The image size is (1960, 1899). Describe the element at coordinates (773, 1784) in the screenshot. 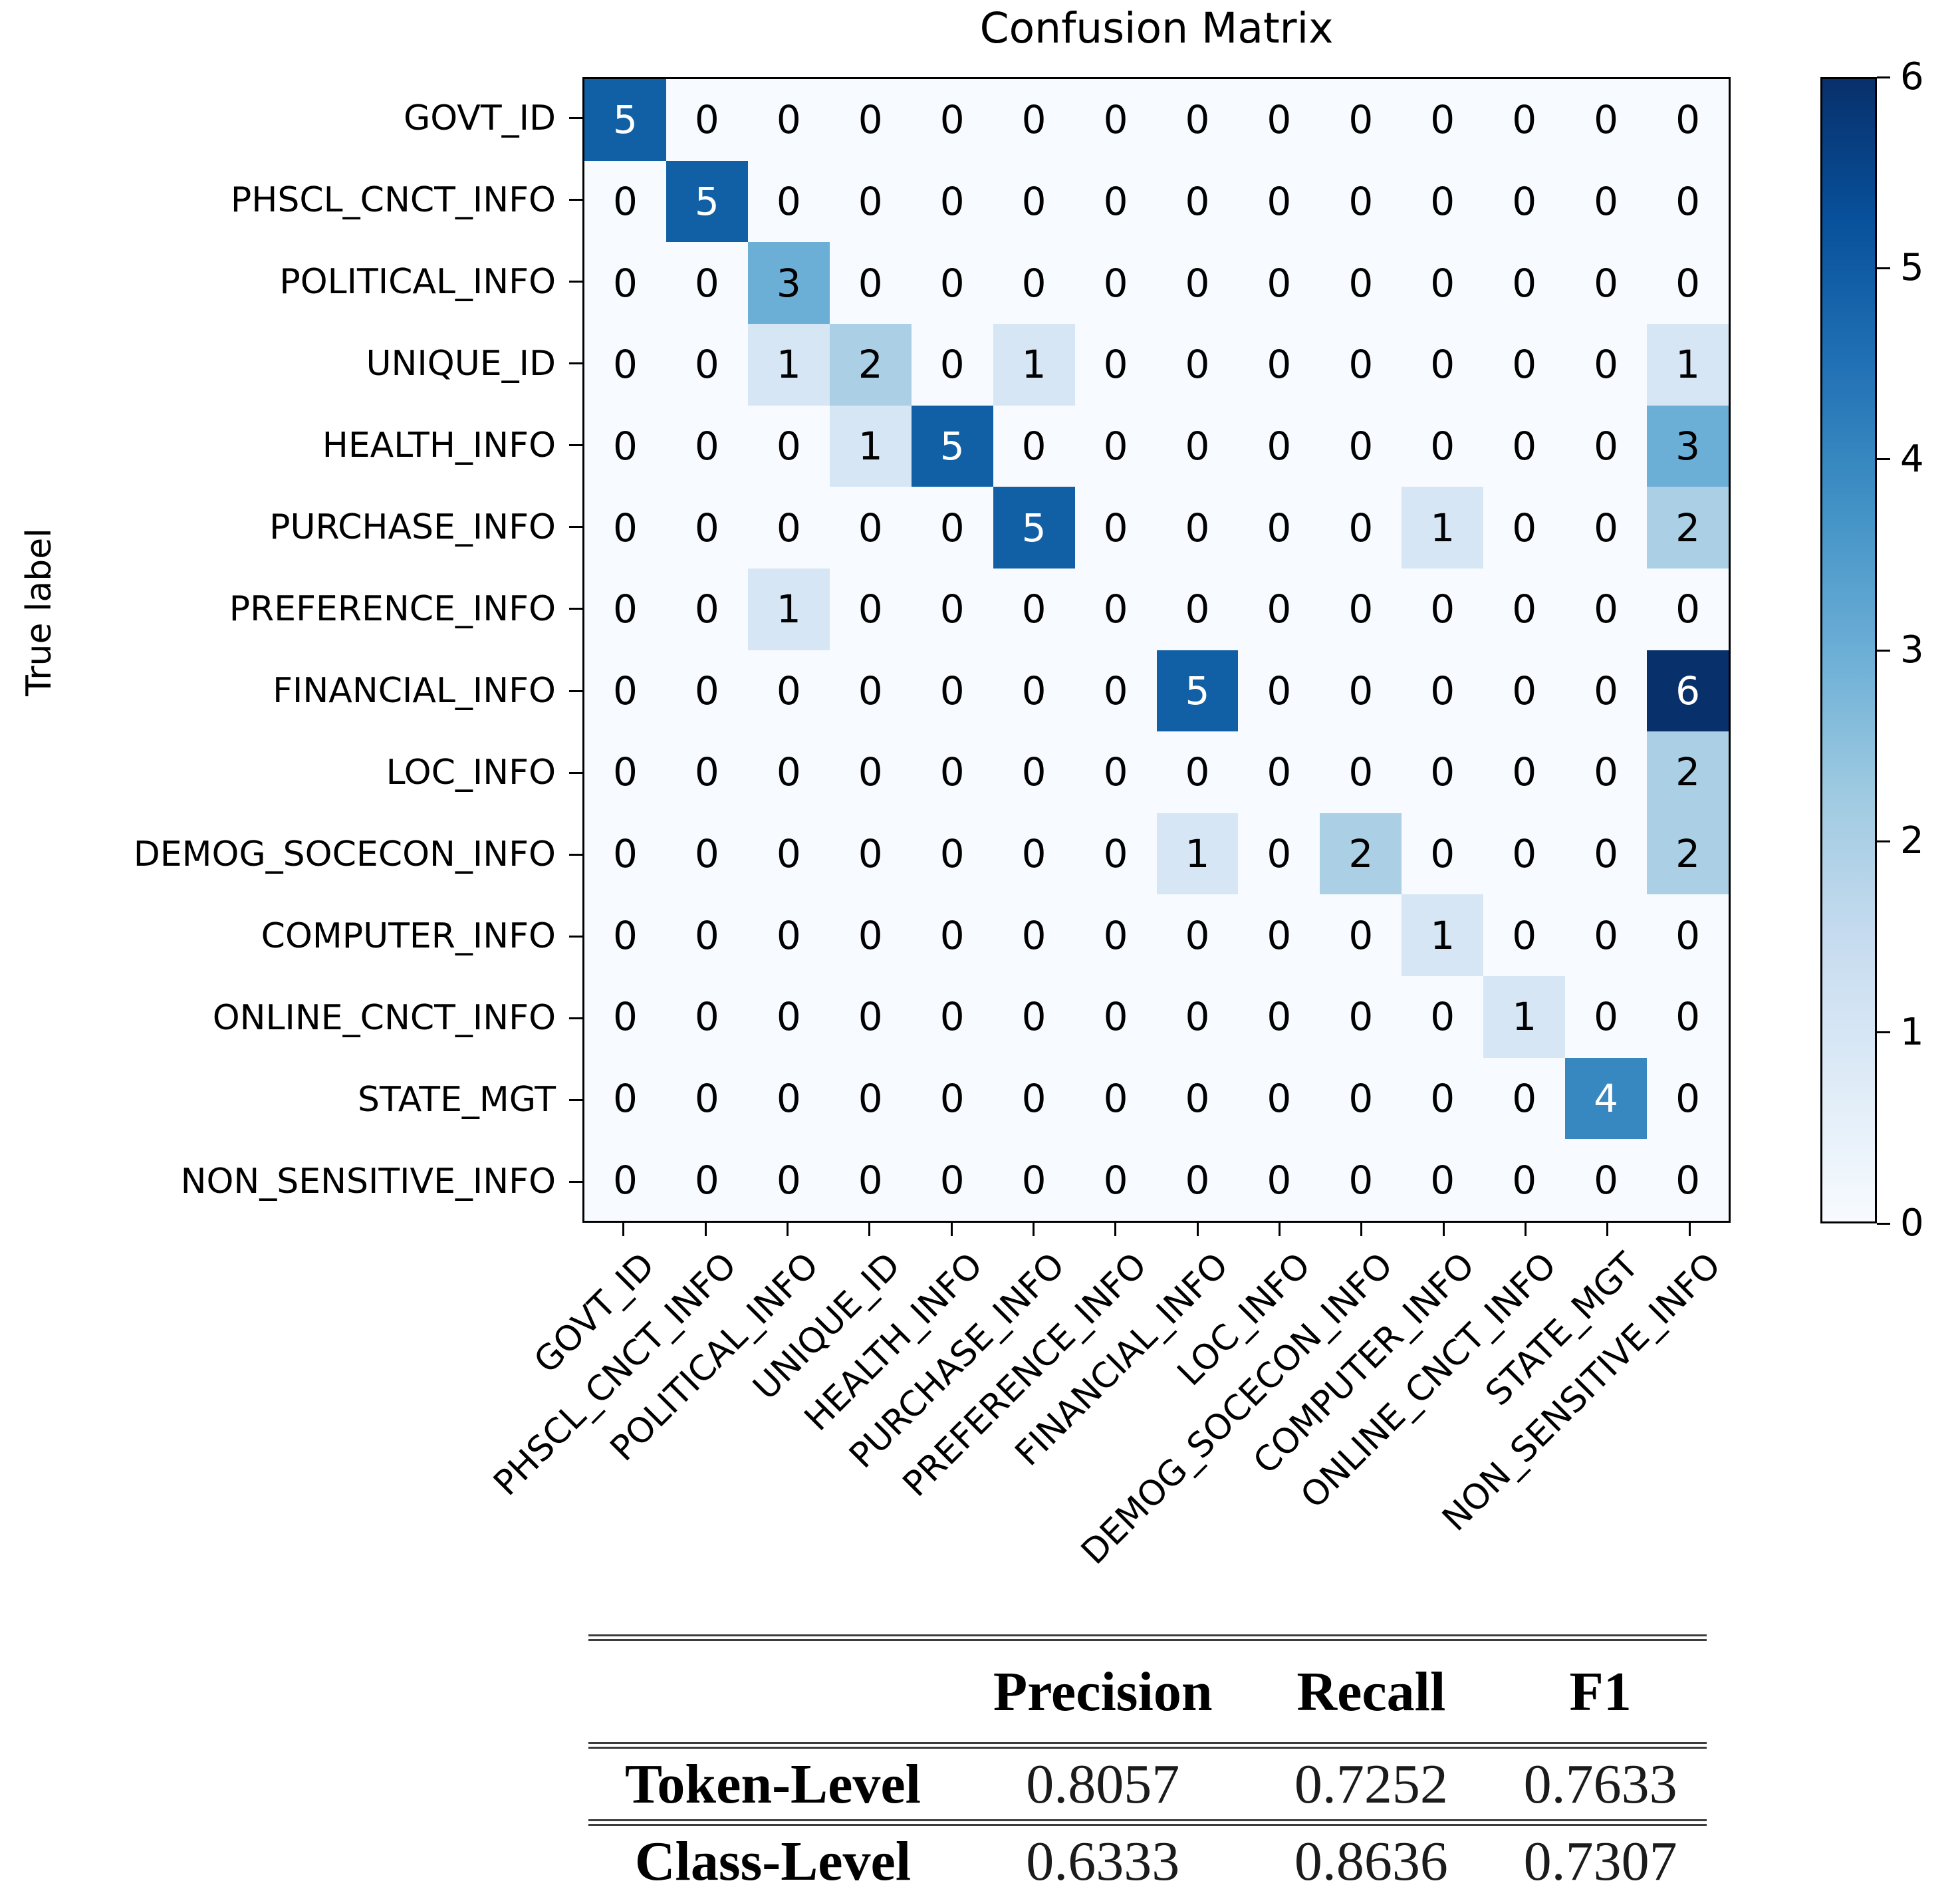

I see `row-label: Token-Level` at that location.